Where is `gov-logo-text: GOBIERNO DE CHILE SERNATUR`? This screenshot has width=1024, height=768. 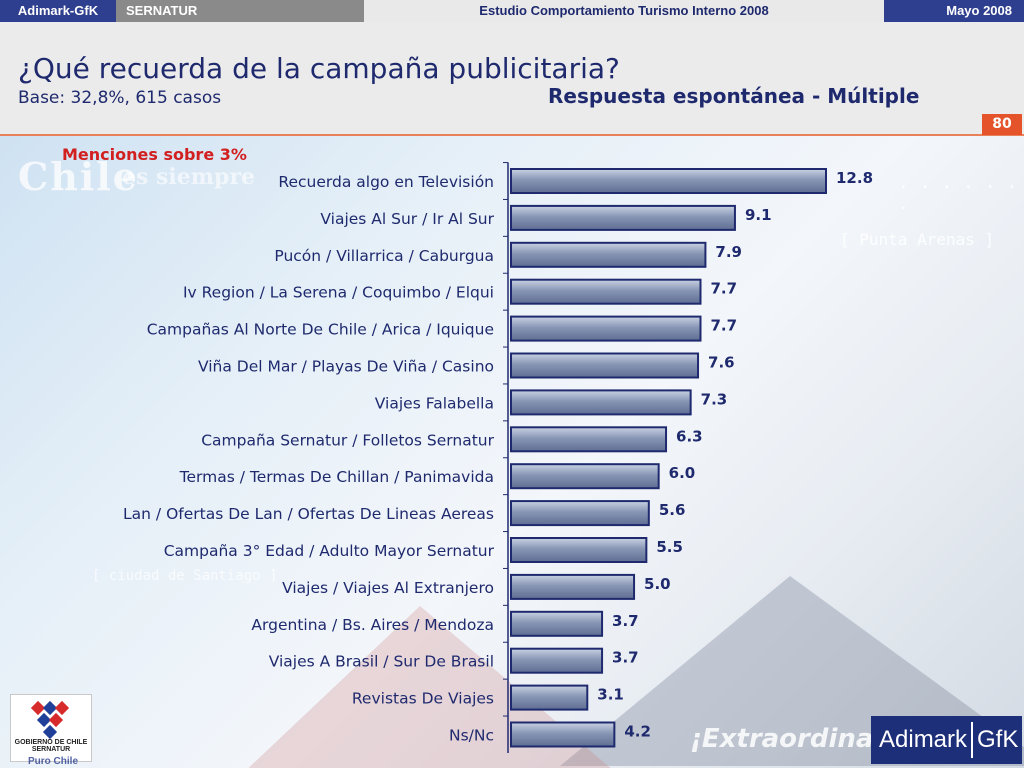 gov-logo-text: GOBIERNO DE CHILE SERNATUR is located at coordinates (51, 746).